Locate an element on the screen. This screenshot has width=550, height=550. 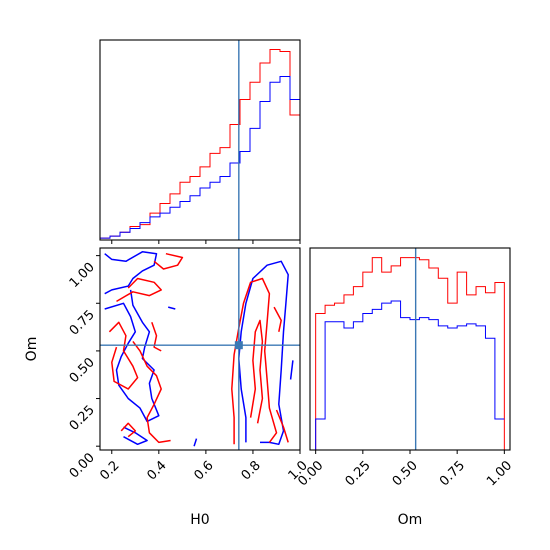
om-hist-axis-ticks: 0.00 0.25 0.50 0.75 1.00 is located at coordinates (405, 469).